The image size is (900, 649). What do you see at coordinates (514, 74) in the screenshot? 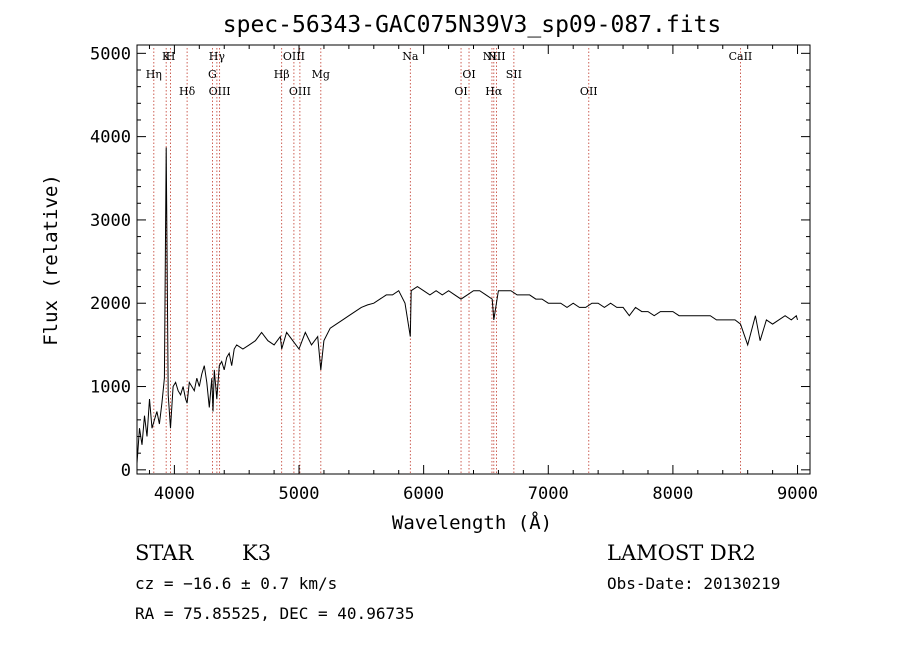
I see `spectral-line-label: SII` at bounding box center [514, 74].